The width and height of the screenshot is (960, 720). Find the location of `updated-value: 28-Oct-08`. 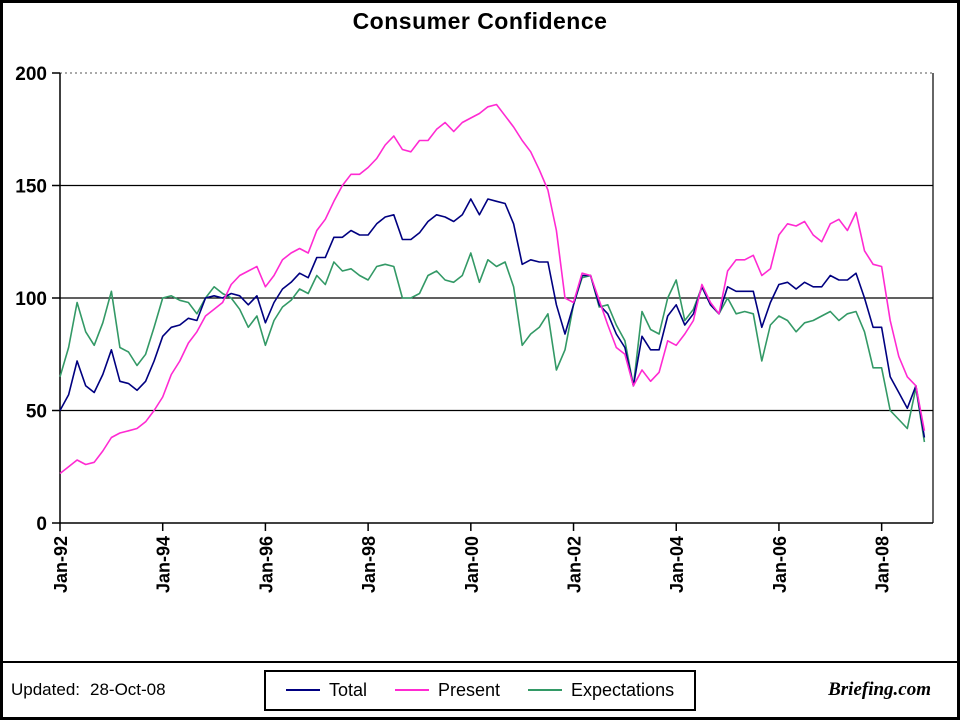

updated-value: 28-Oct-08 is located at coordinates (128, 689).